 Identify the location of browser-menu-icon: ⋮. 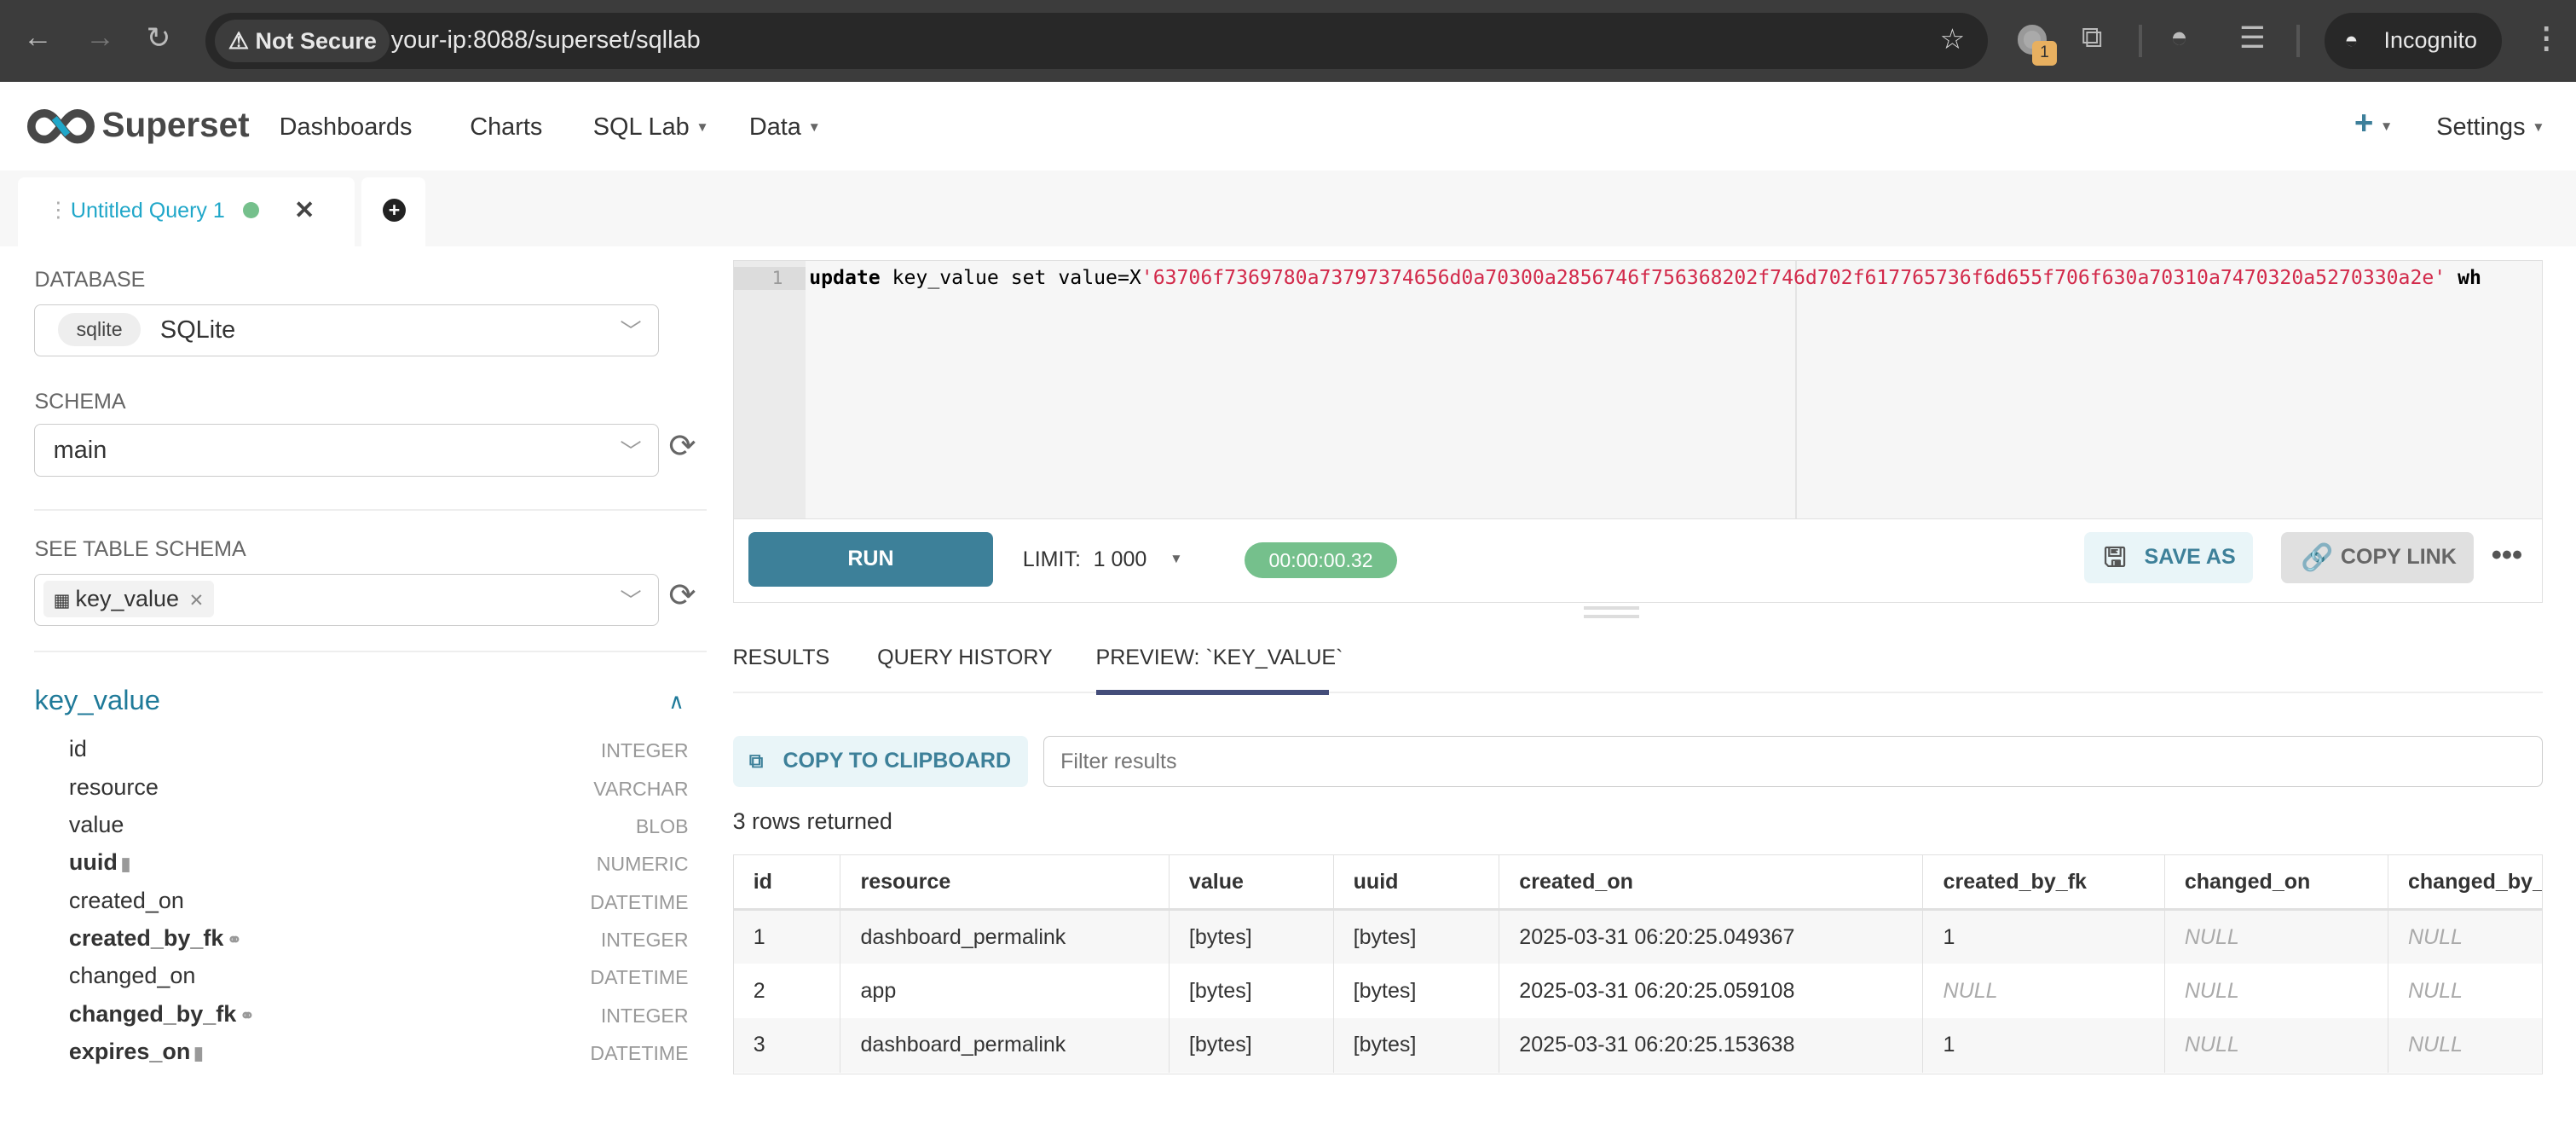
(2546, 38).